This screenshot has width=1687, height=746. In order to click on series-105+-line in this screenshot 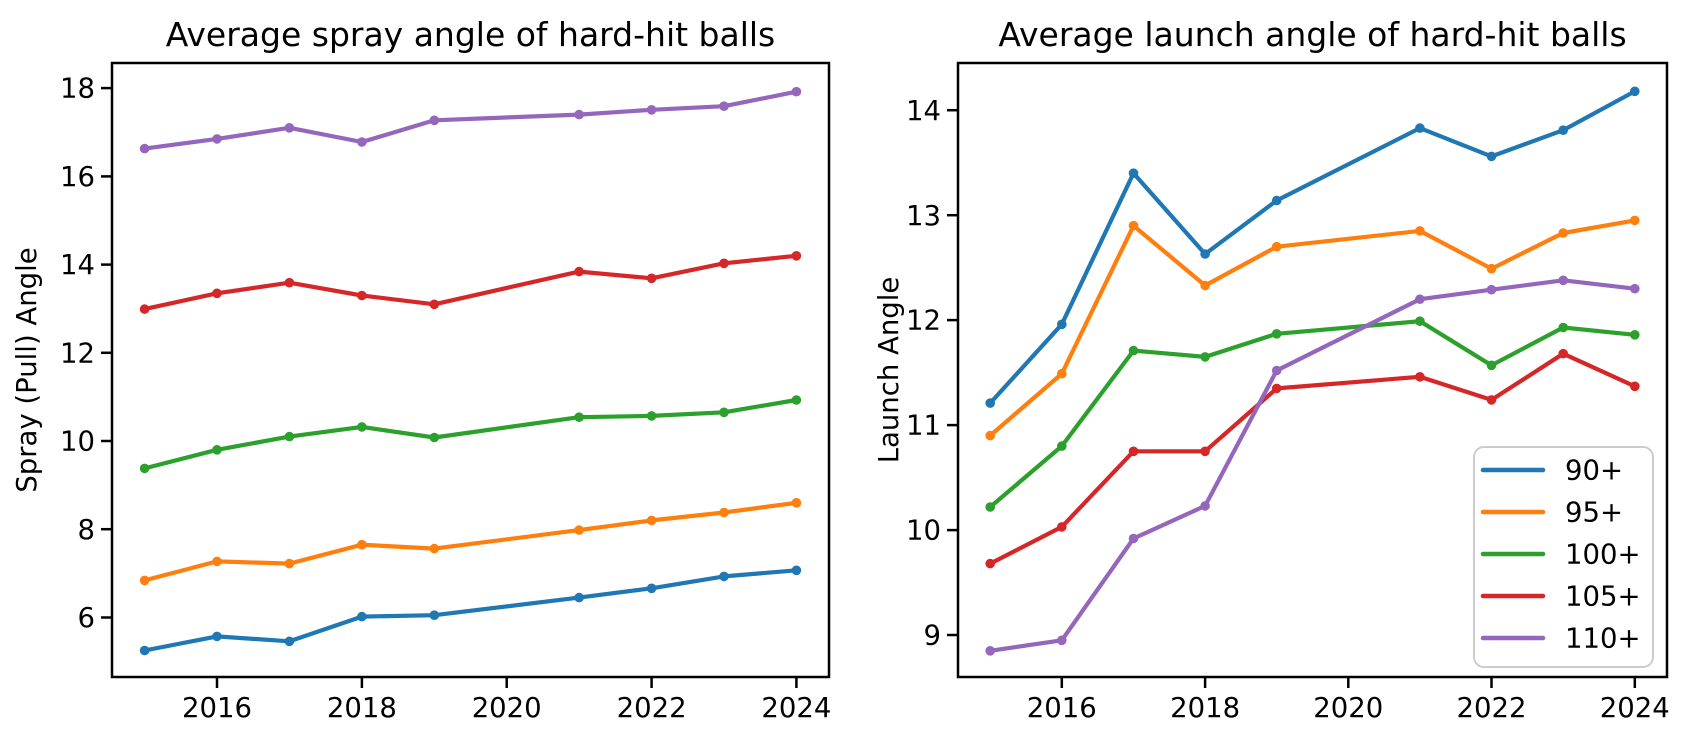, I will do `click(470, 282)`.